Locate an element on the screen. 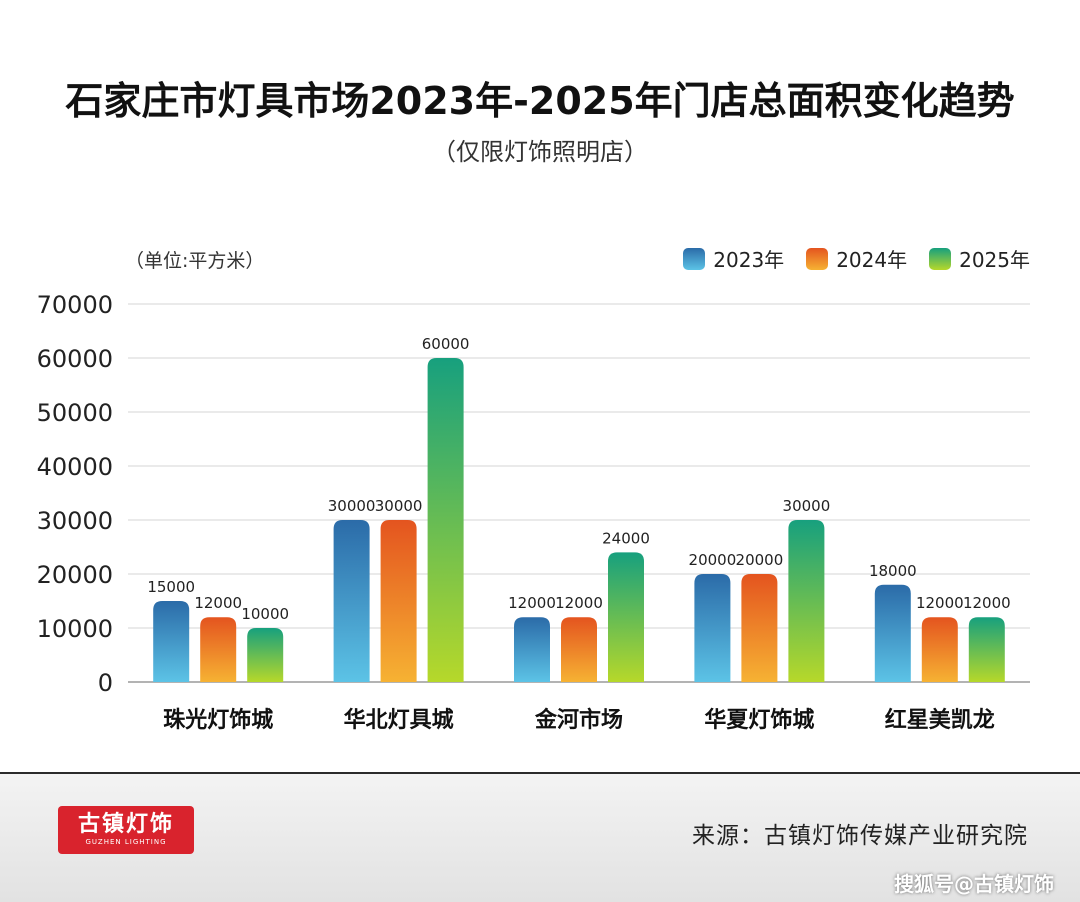 This screenshot has width=1080, height=902. bar-2023年-珠光灯饰城 is located at coordinates (171, 641).